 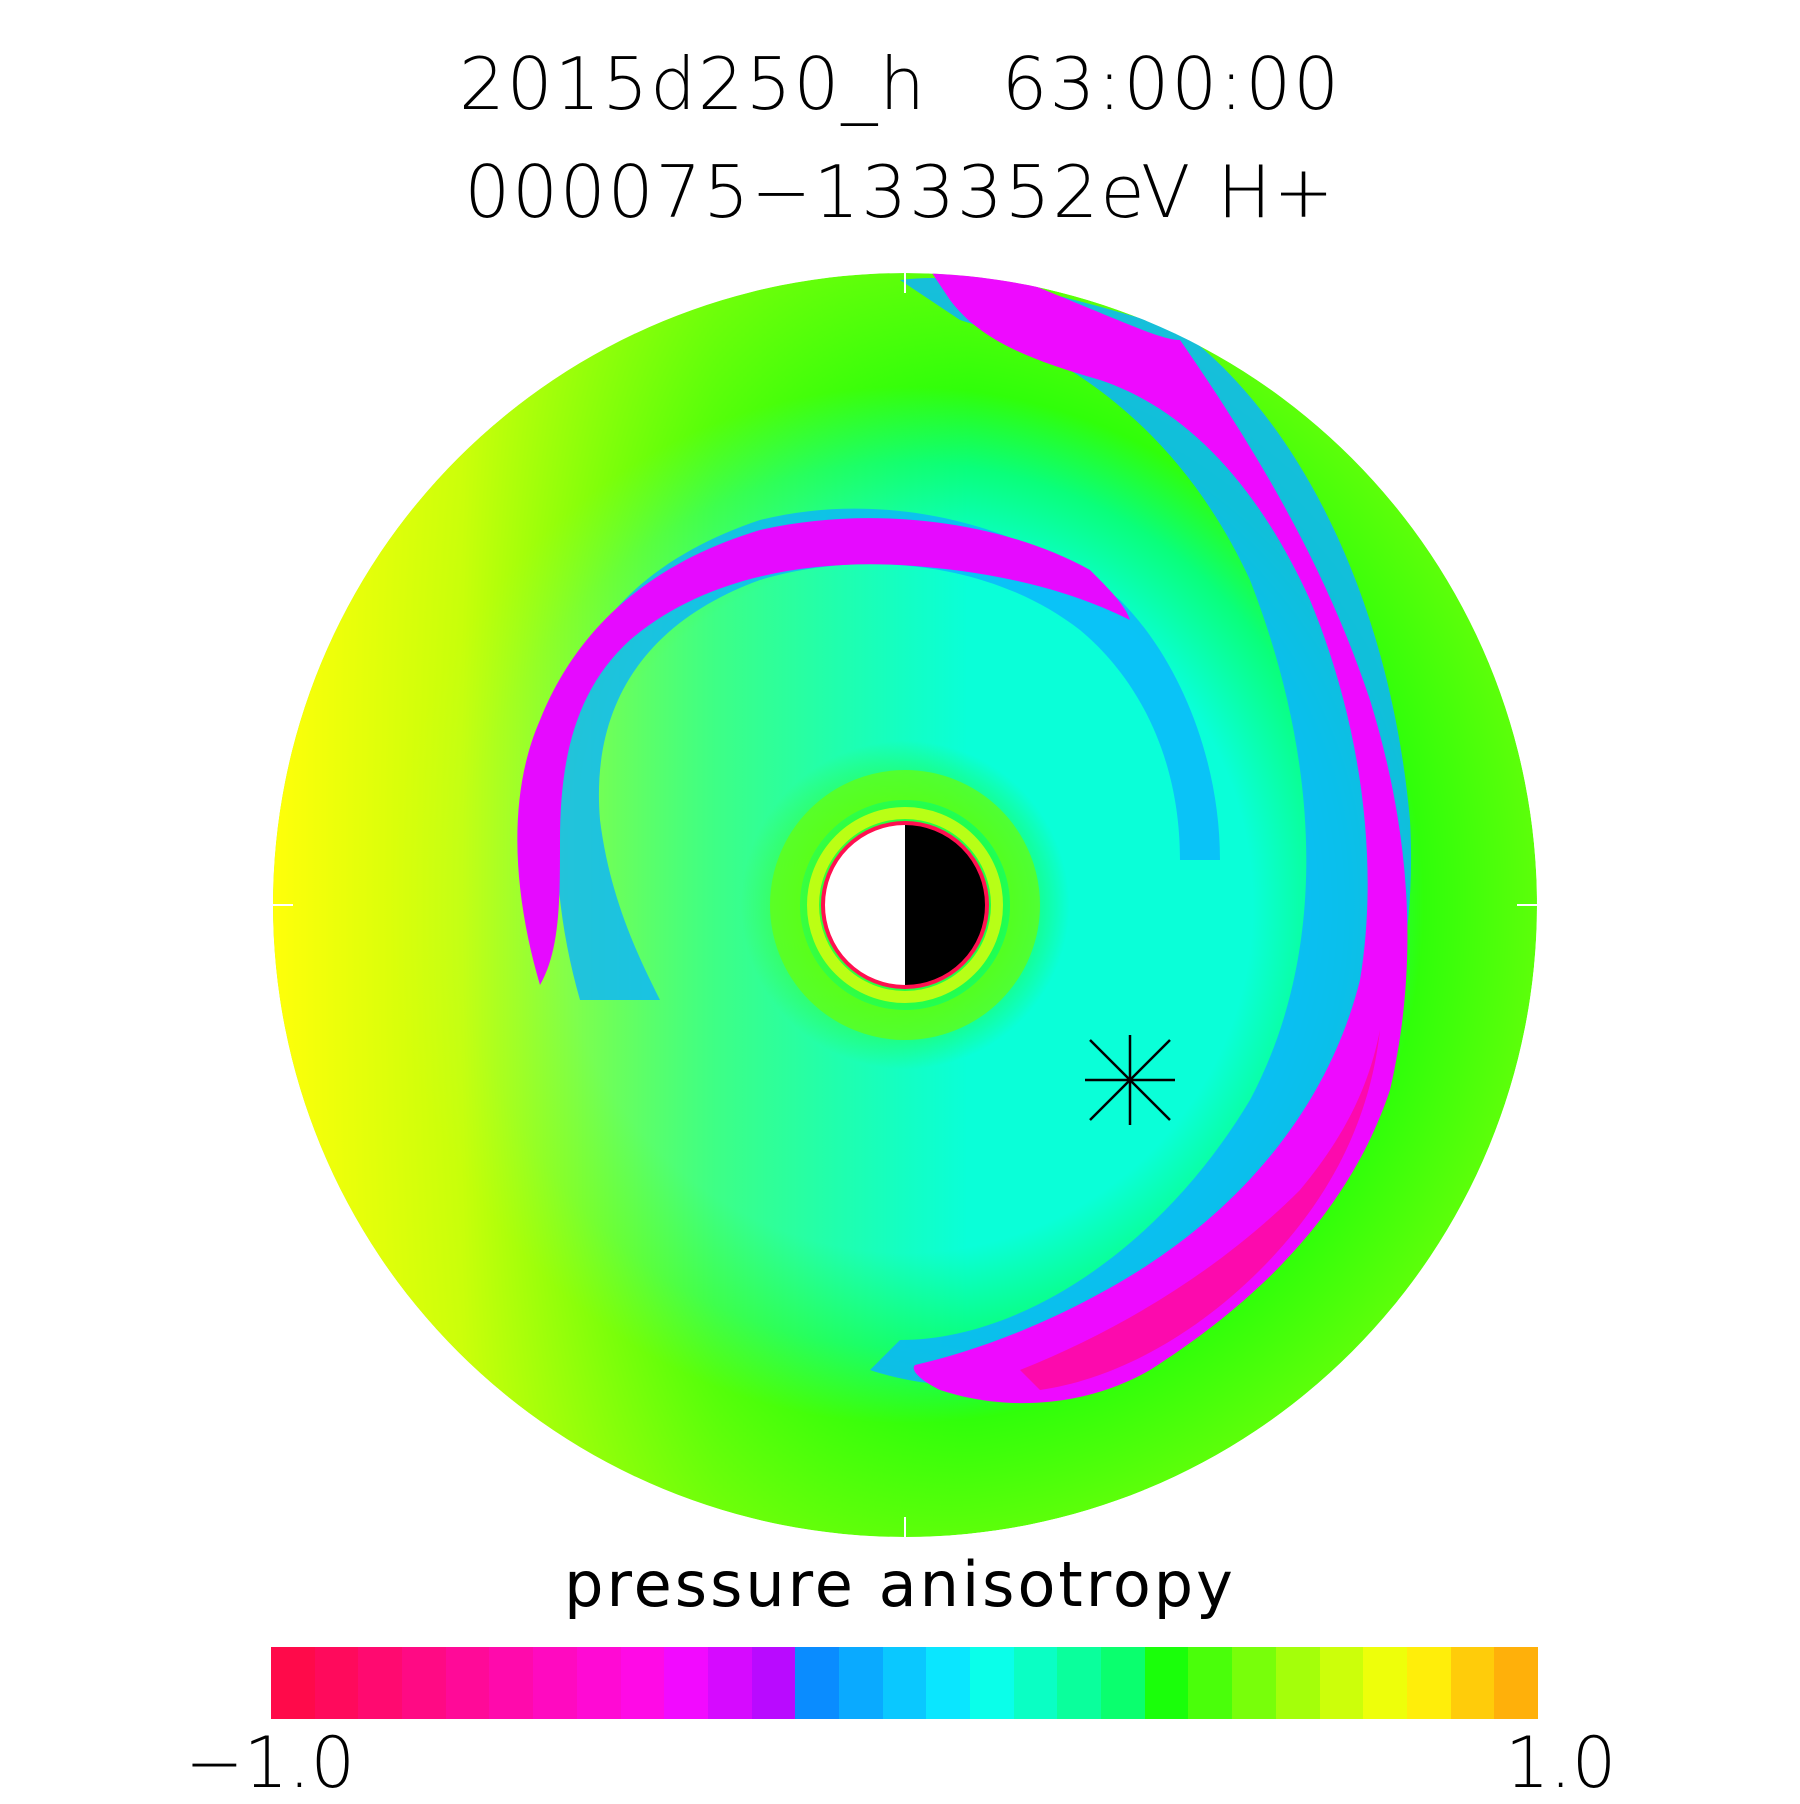 What do you see at coordinates (1561, 1763) in the screenshot?
I see `colorbar-max-label: 1.0` at bounding box center [1561, 1763].